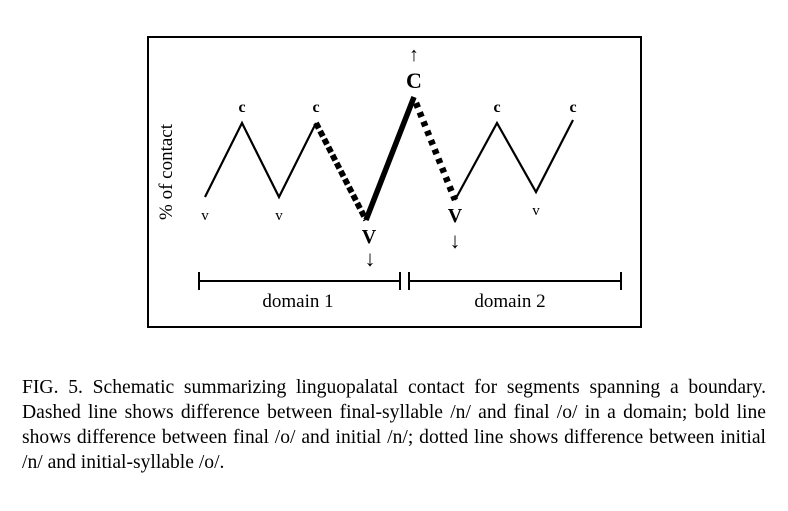 This screenshot has height=511, width=788. What do you see at coordinates (414, 55) in the screenshot?
I see `arrow-up-icon: ↑` at bounding box center [414, 55].